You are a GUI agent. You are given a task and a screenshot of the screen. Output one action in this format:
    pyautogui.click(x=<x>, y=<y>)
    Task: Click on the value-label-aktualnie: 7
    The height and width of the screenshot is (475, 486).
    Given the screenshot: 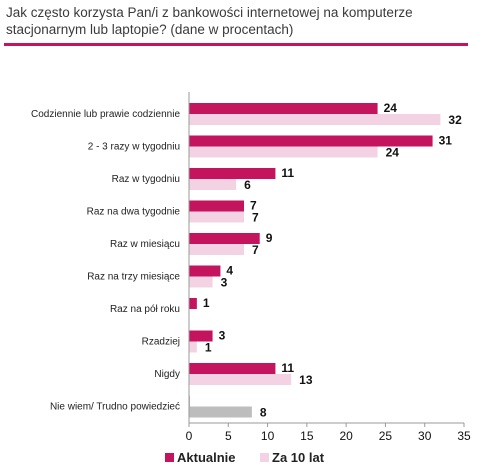 What is the action you would take?
    pyautogui.click(x=253, y=206)
    